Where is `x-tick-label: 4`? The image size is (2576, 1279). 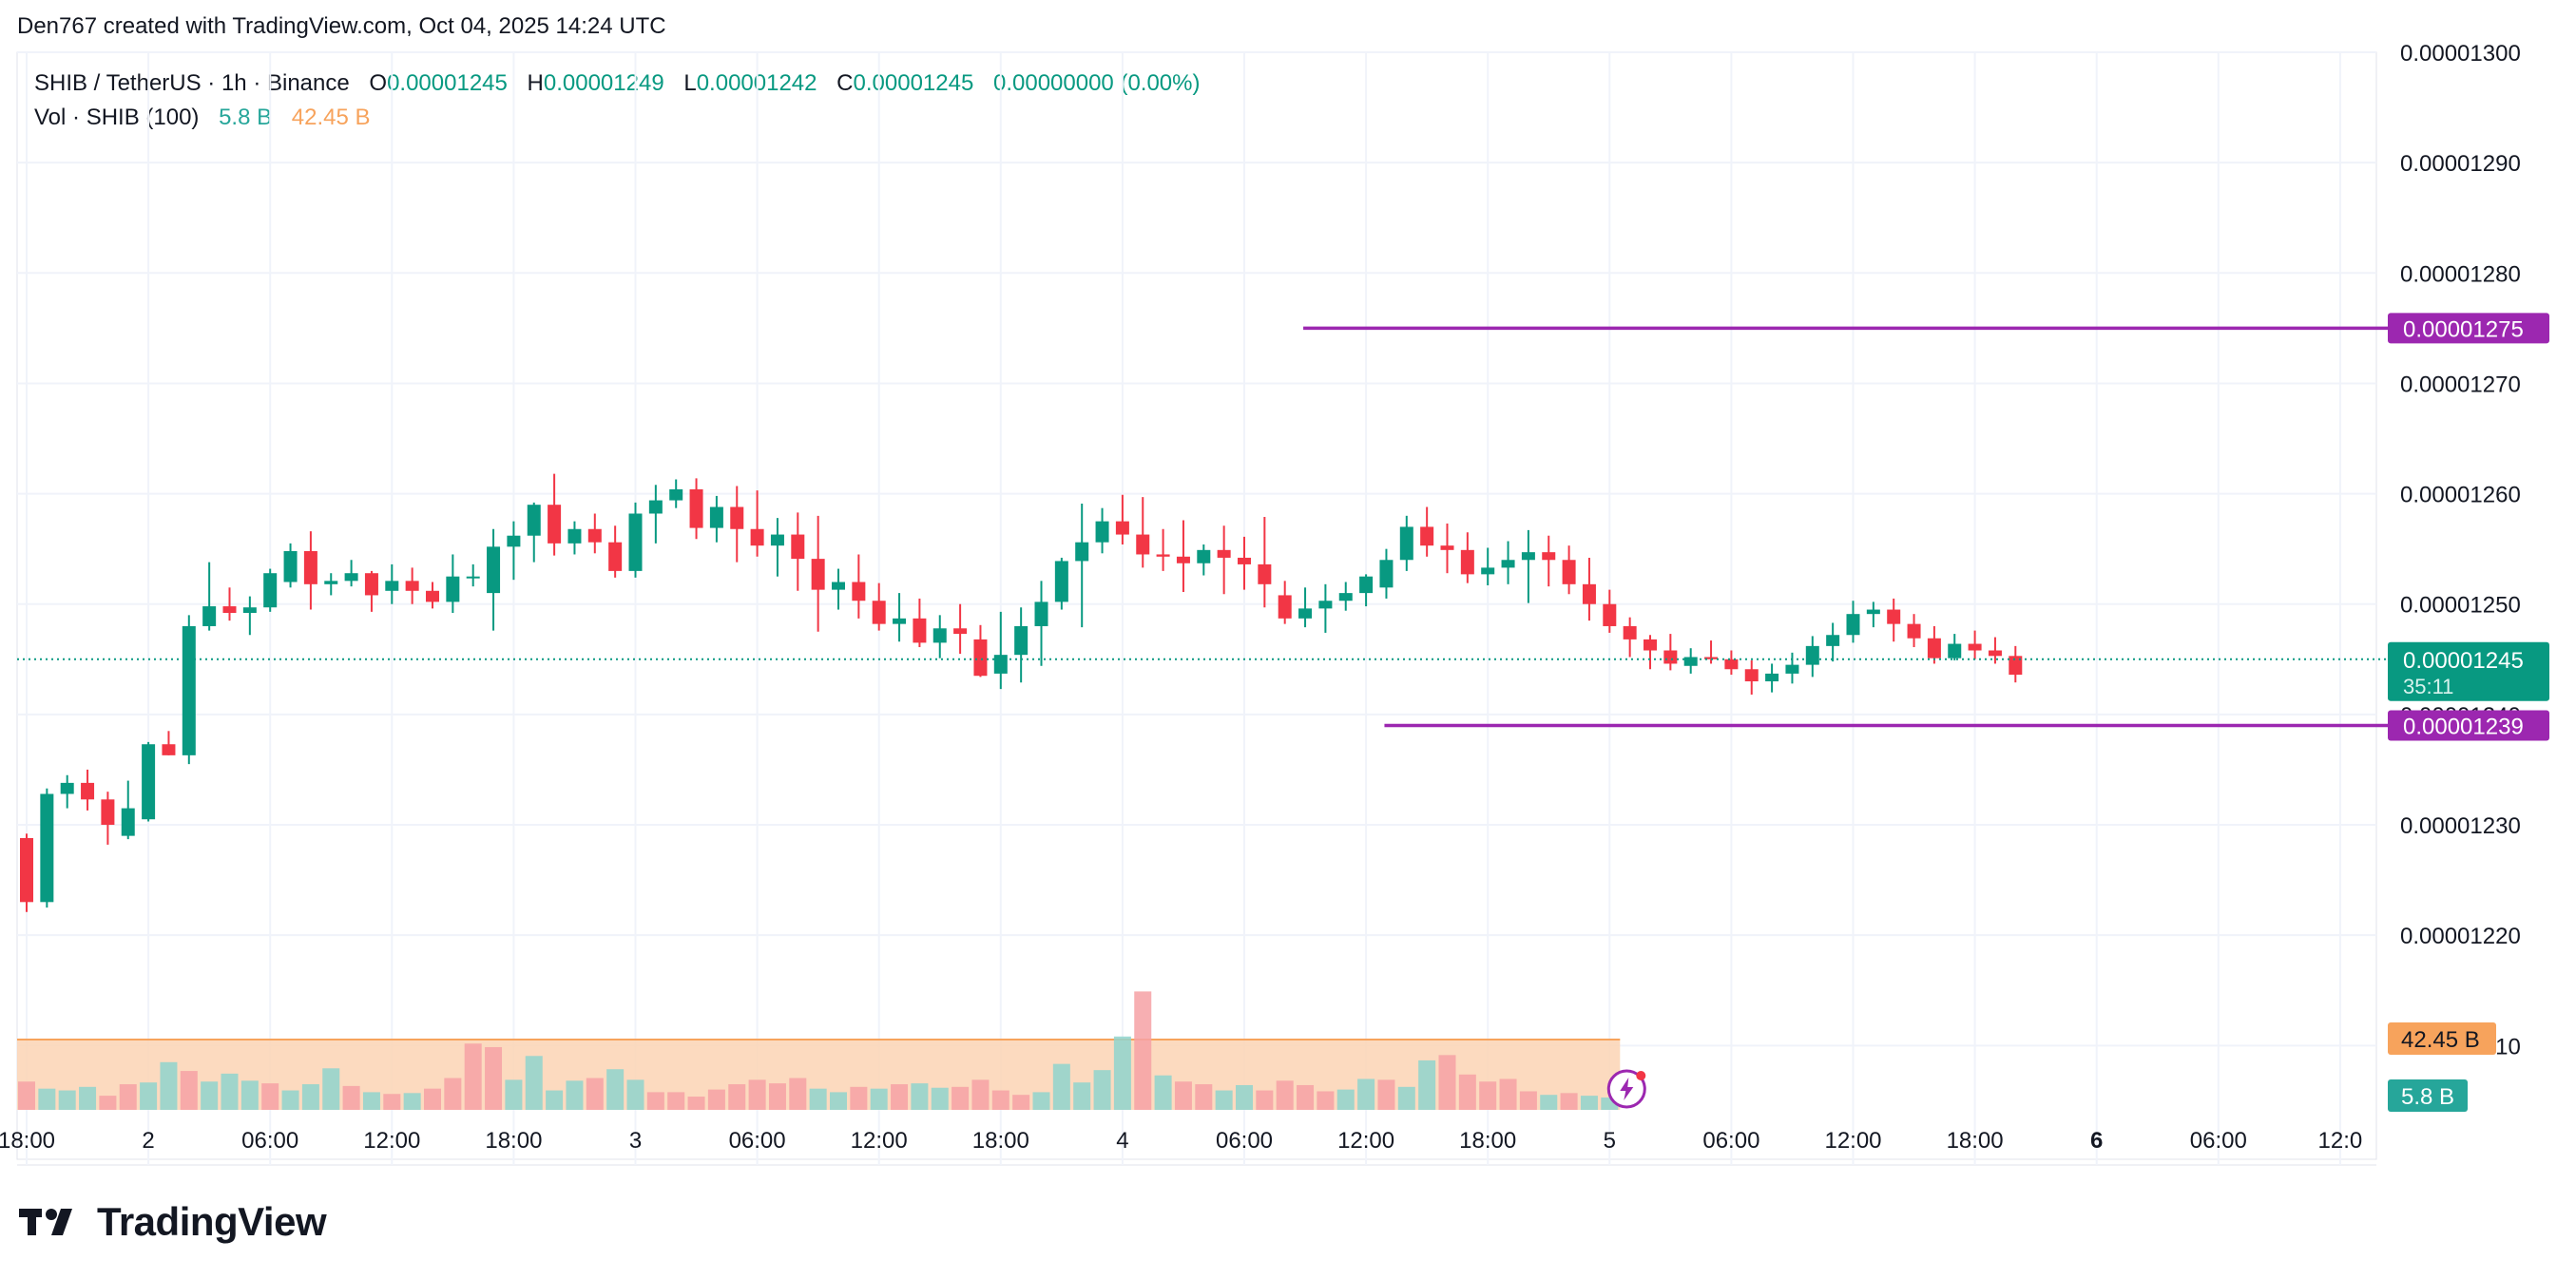
x-tick-label: 4 is located at coordinates (1122, 1141).